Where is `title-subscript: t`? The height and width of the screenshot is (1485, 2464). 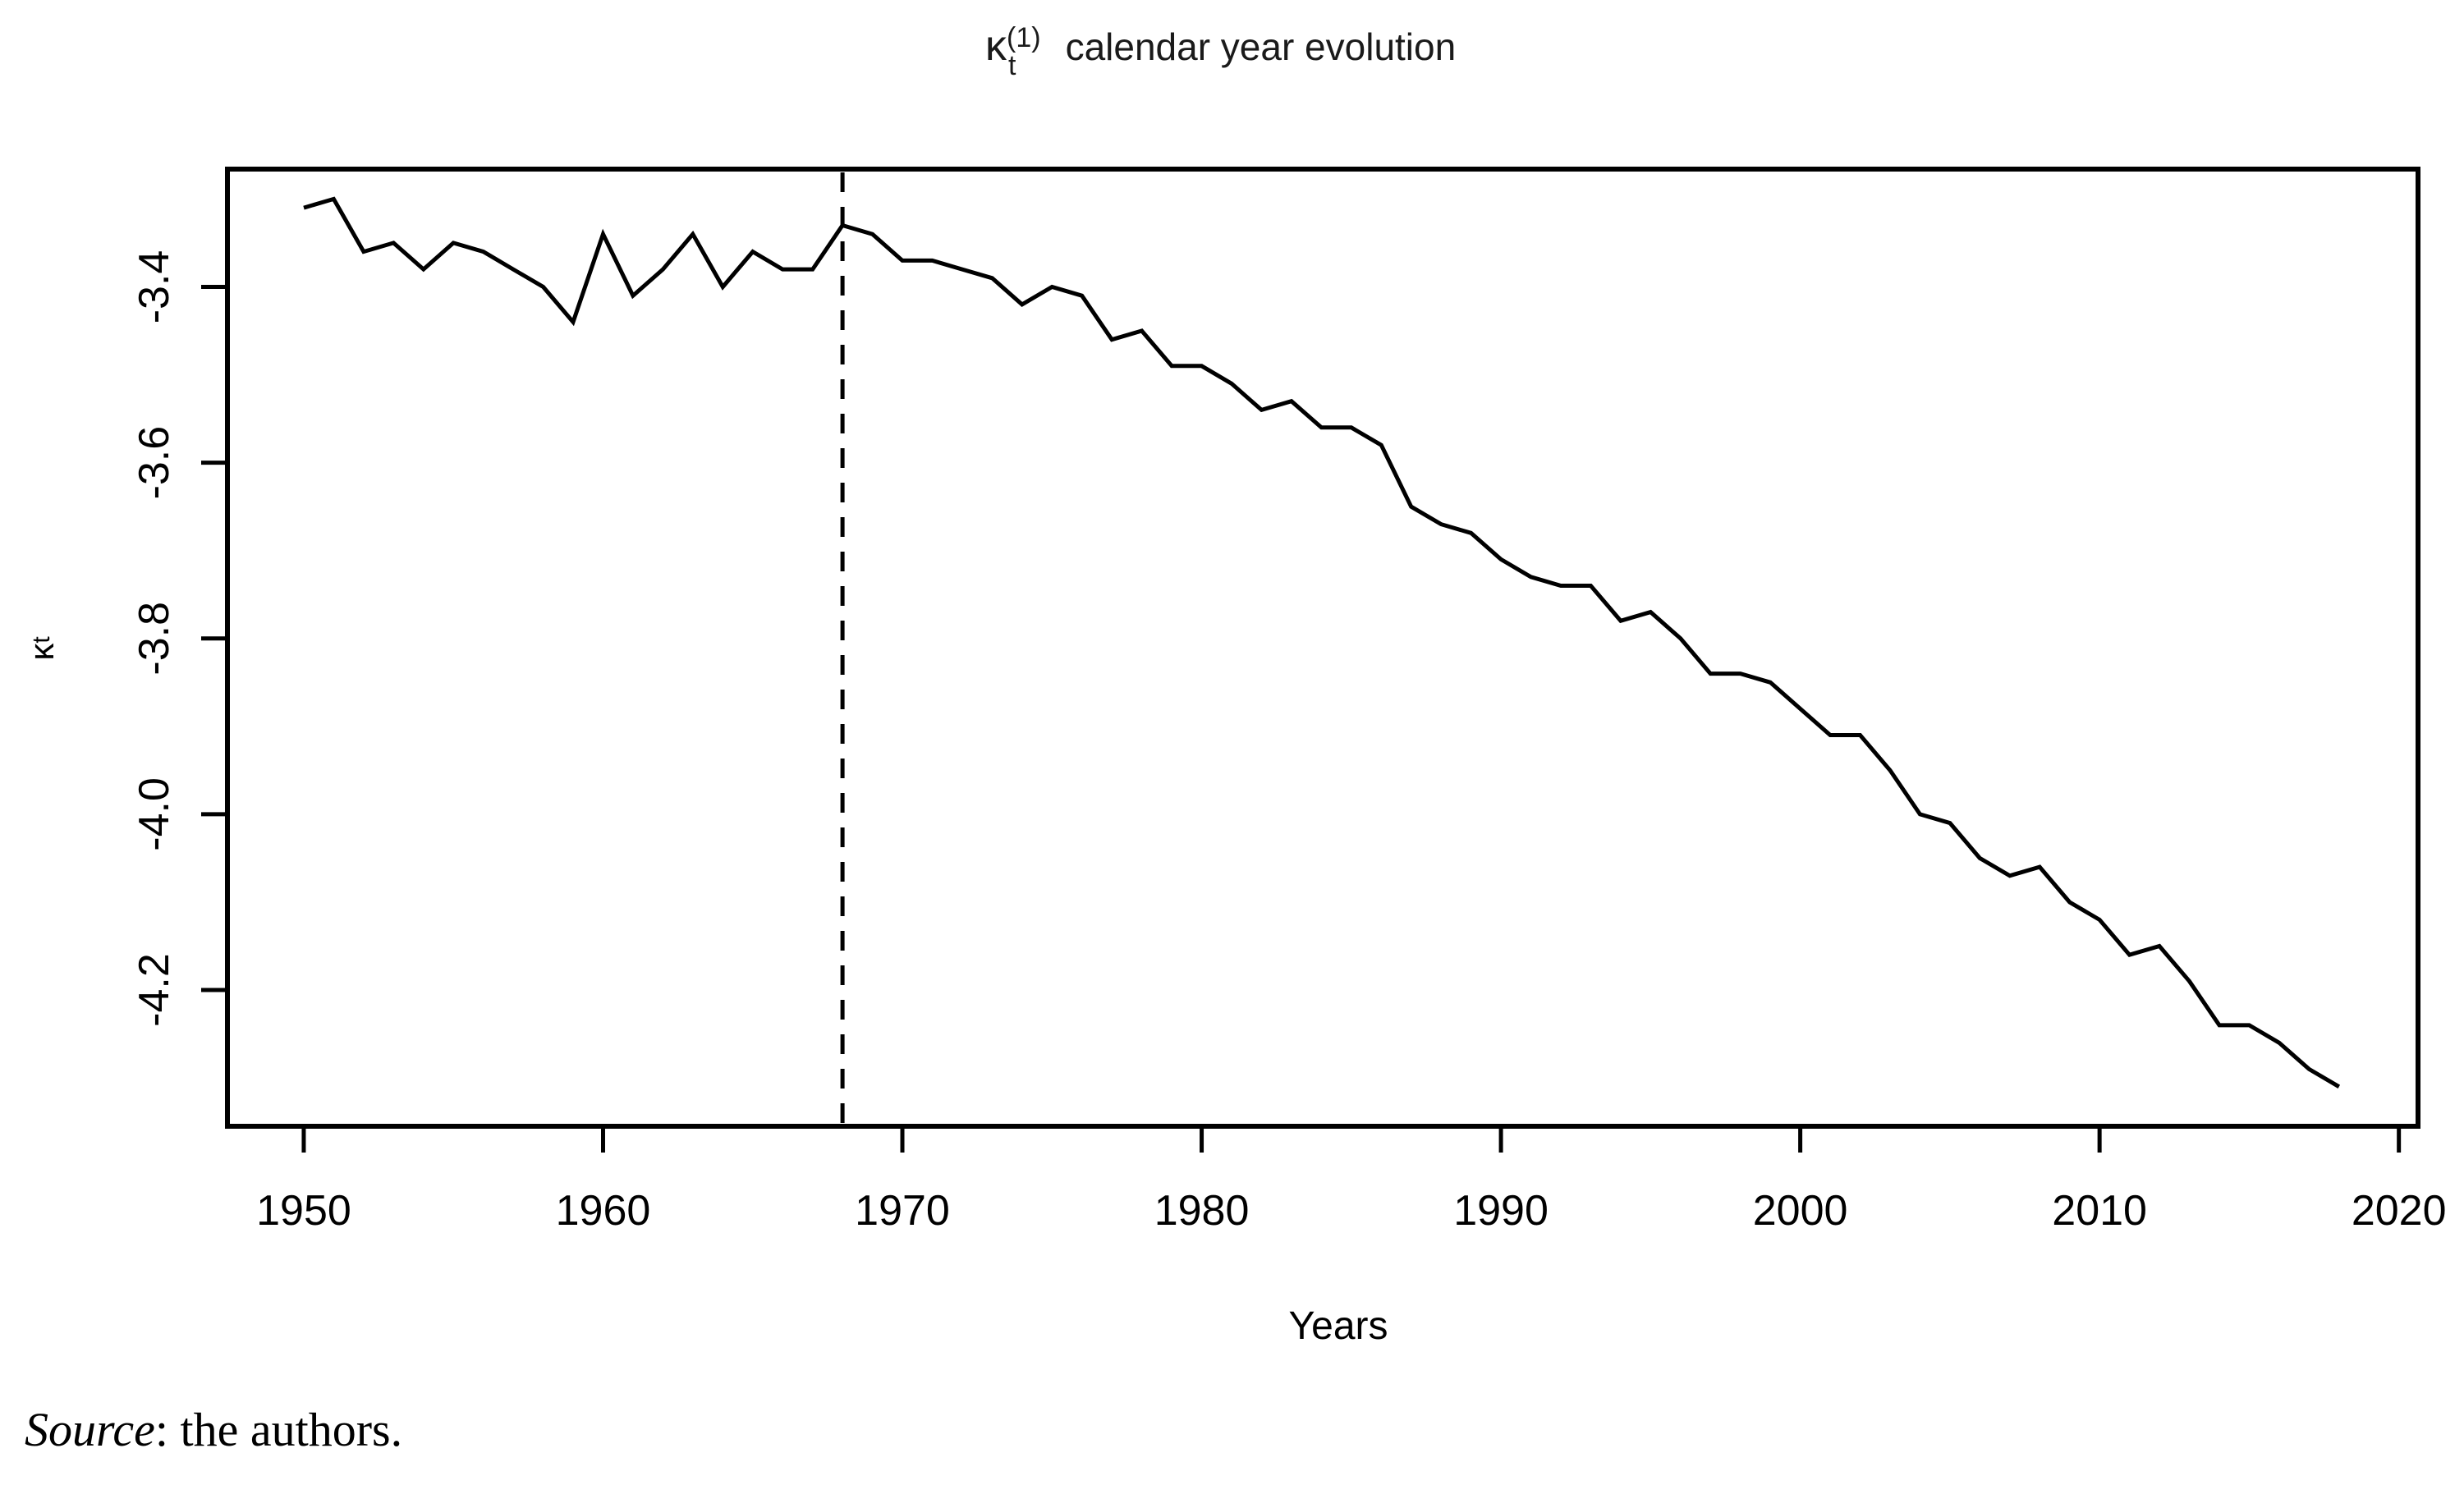 title-subscript: t is located at coordinates (1012, 66).